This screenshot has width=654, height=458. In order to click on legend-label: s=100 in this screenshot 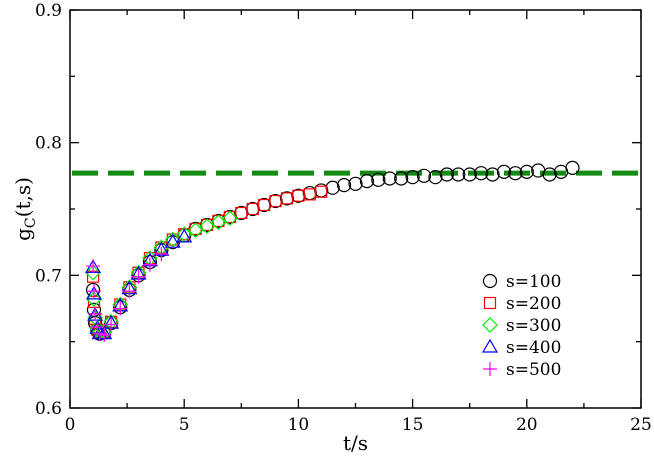, I will do `click(533, 282)`.